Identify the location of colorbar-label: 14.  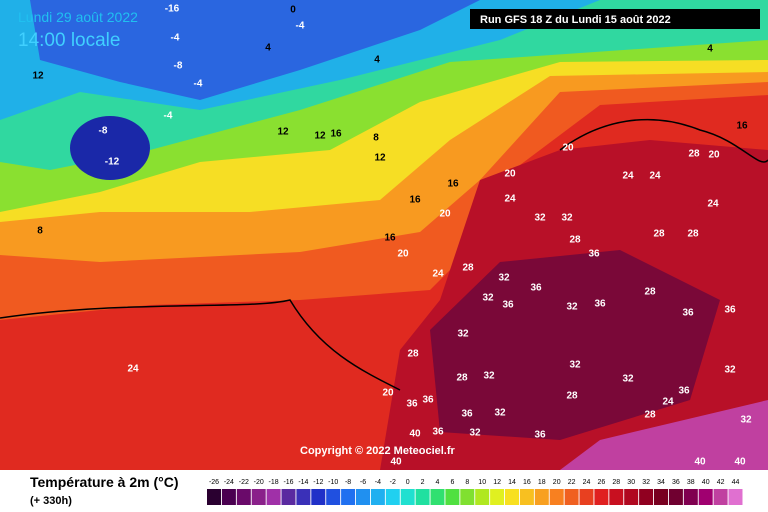
(512, 482).